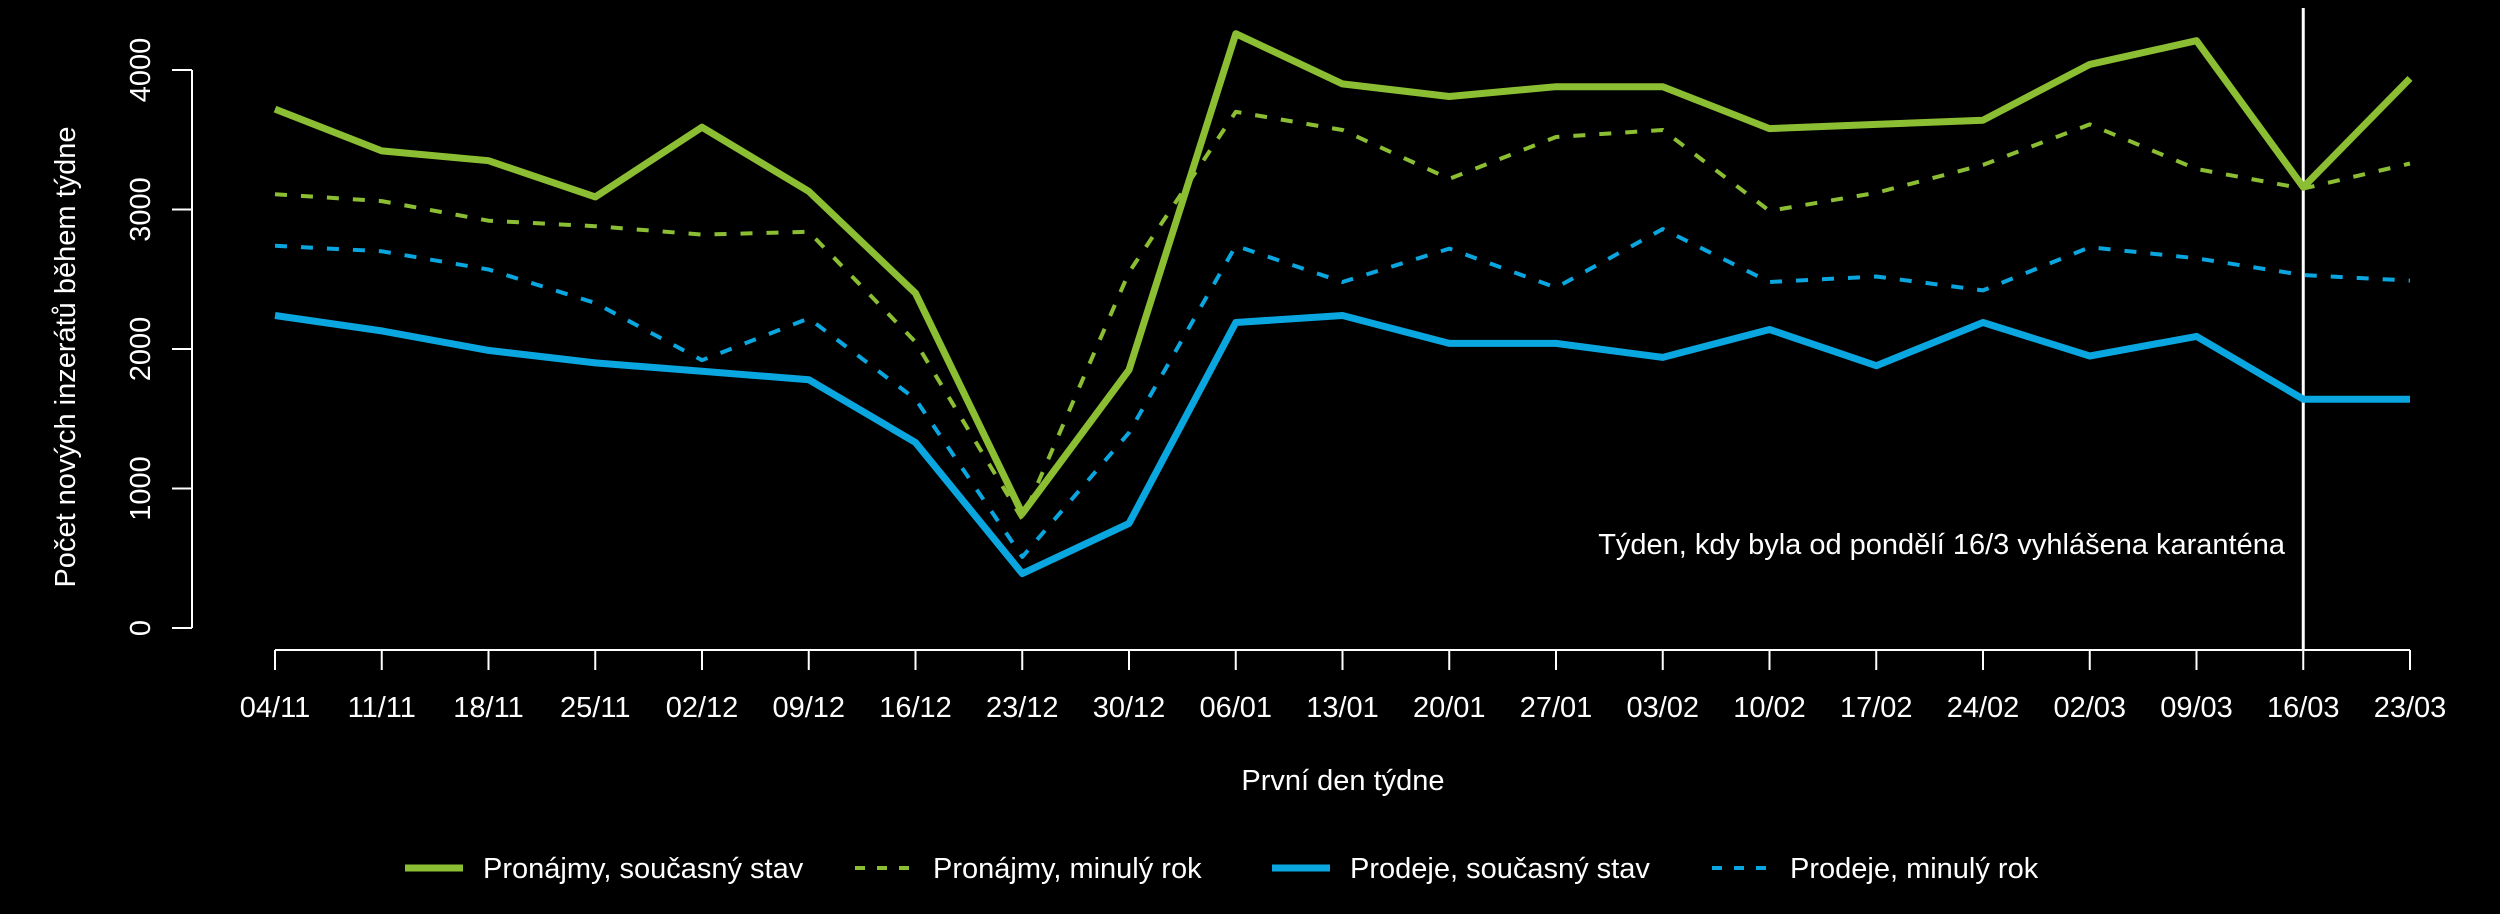 This screenshot has width=2500, height=914. Describe the element at coordinates (275, 708) in the screenshot. I see `x-tick-label: 04/11` at that location.